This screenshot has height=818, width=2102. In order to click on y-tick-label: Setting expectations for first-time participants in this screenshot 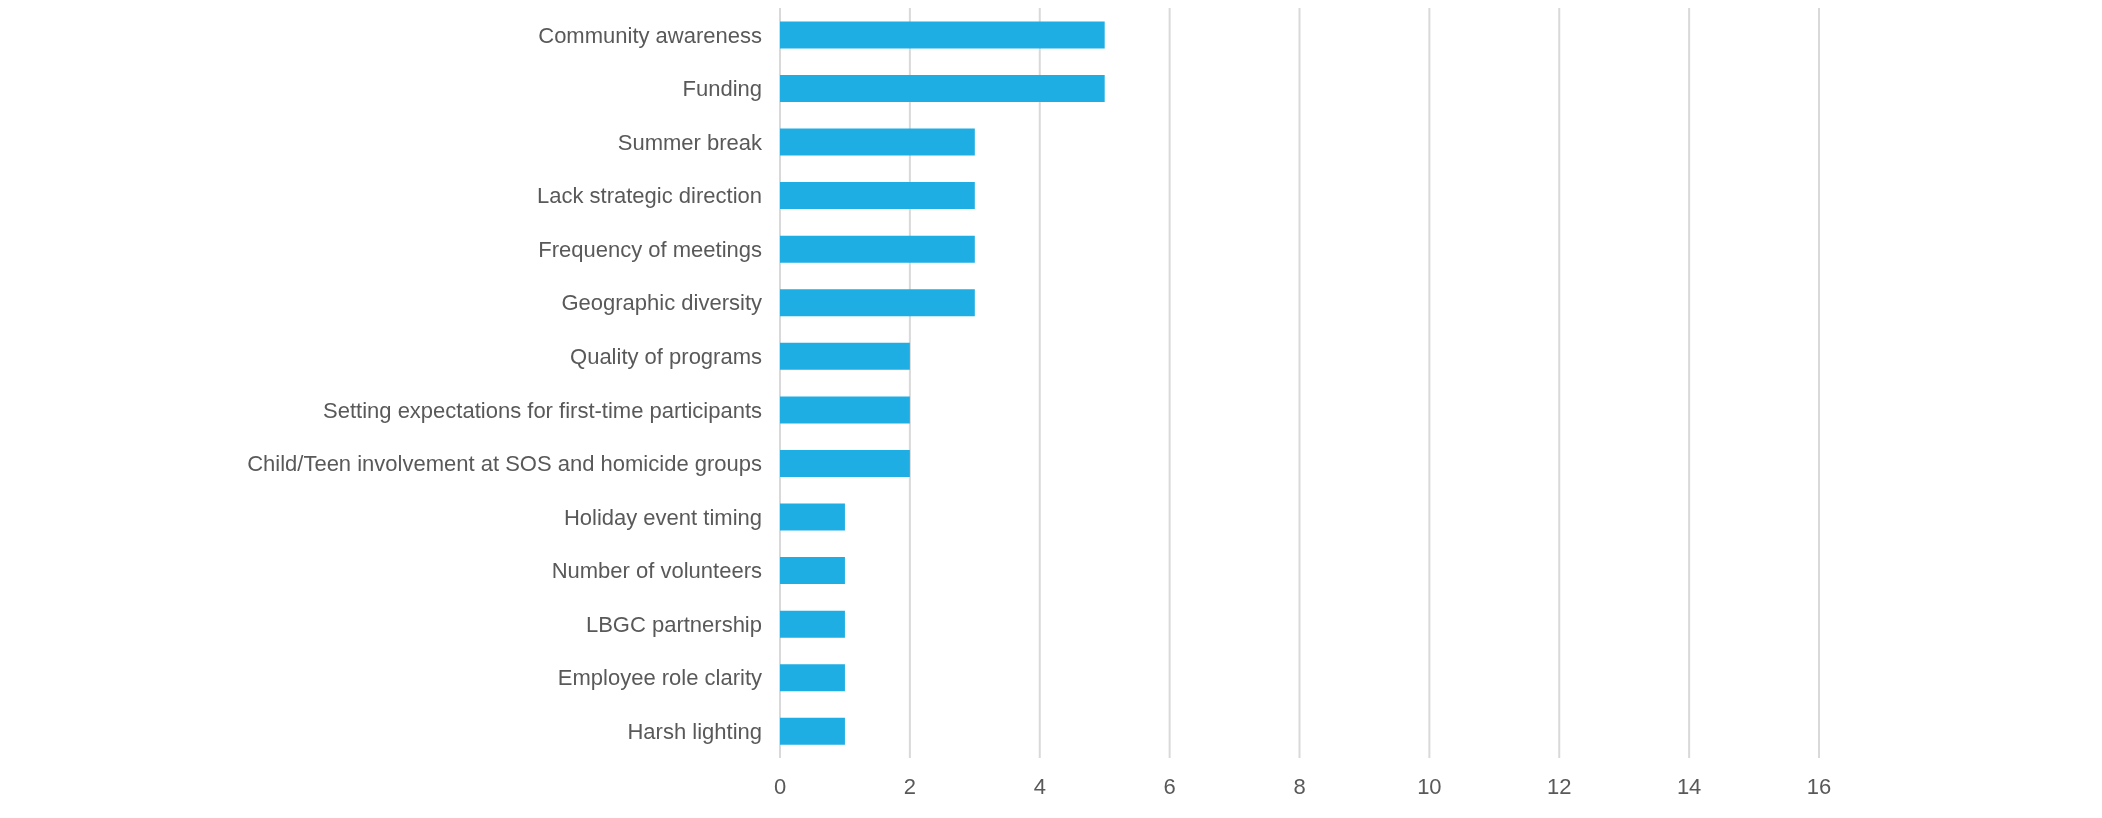, I will do `click(542, 410)`.